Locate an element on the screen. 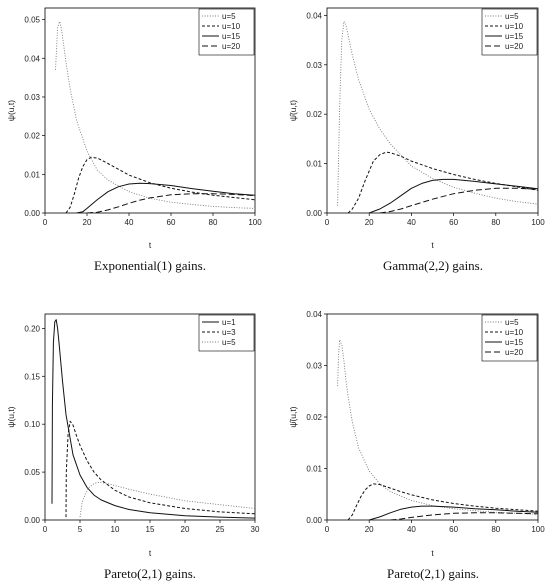 This screenshot has width=550, height=585. x-tick-label: 5 is located at coordinates (80, 529).